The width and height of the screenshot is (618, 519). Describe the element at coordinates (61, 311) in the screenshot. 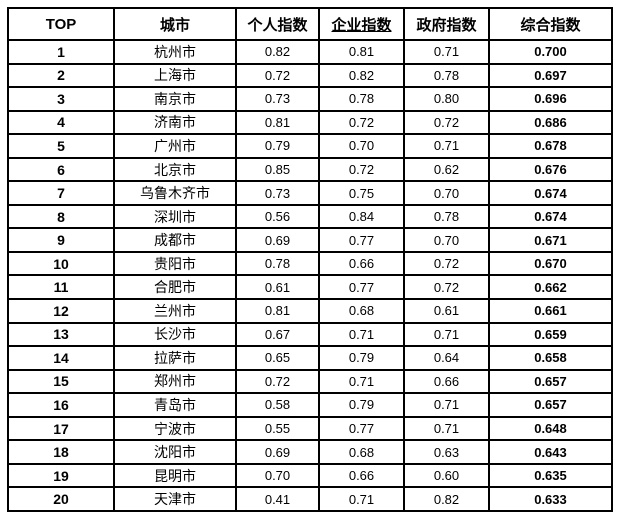

I see `rank-cell: 12` at that location.